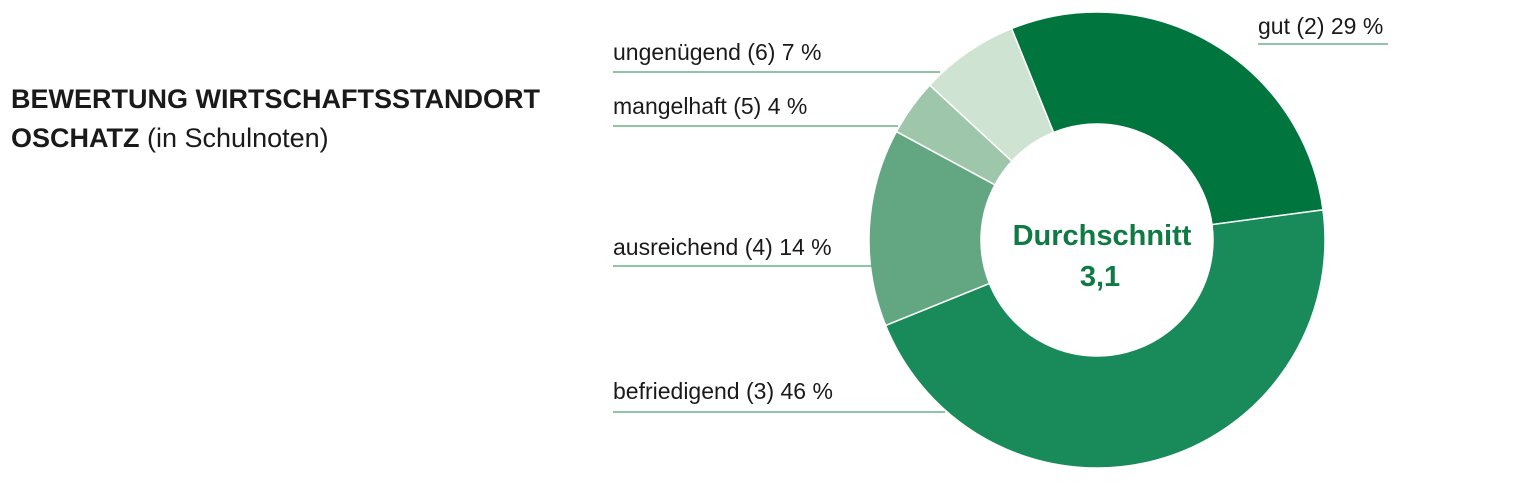 The image size is (1520, 487). I want to click on chart-title-line-2: OSCHATZ (in Schulnoten), so click(275, 138).